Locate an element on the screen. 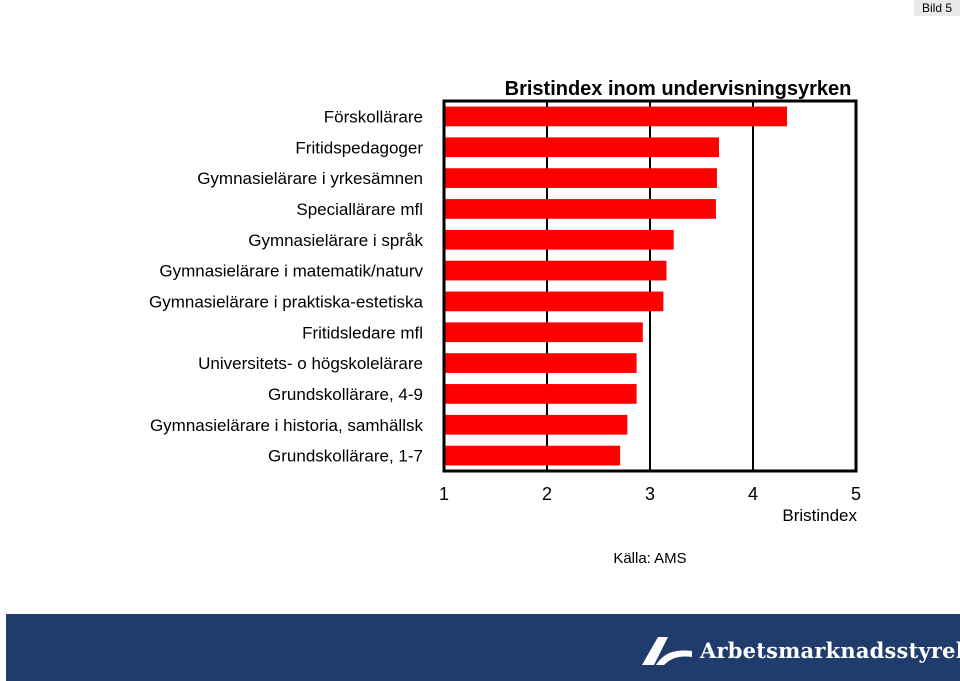 Image resolution: width=960 pixels, height=681 pixels. category-label: Grundskollärare, 1-7 is located at coordinates (345, 456).